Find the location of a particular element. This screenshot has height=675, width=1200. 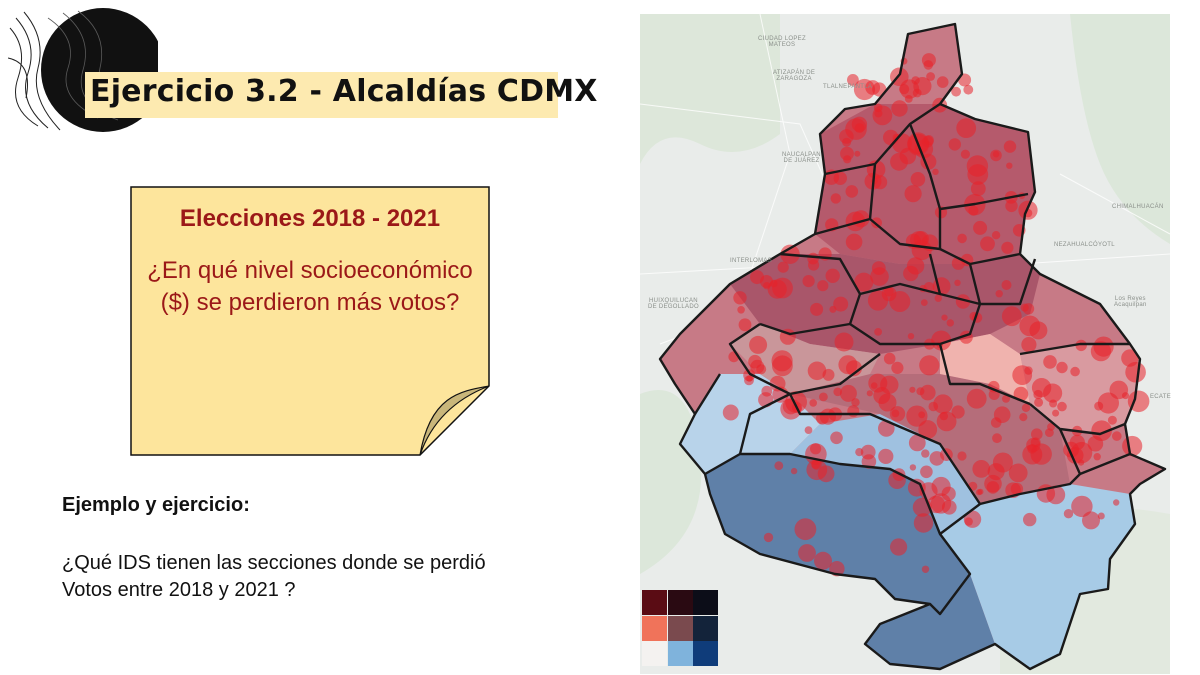

slide-title: Ejercicio 3.2 - Alcaldías CDMX is located at coordinates (344, 91).